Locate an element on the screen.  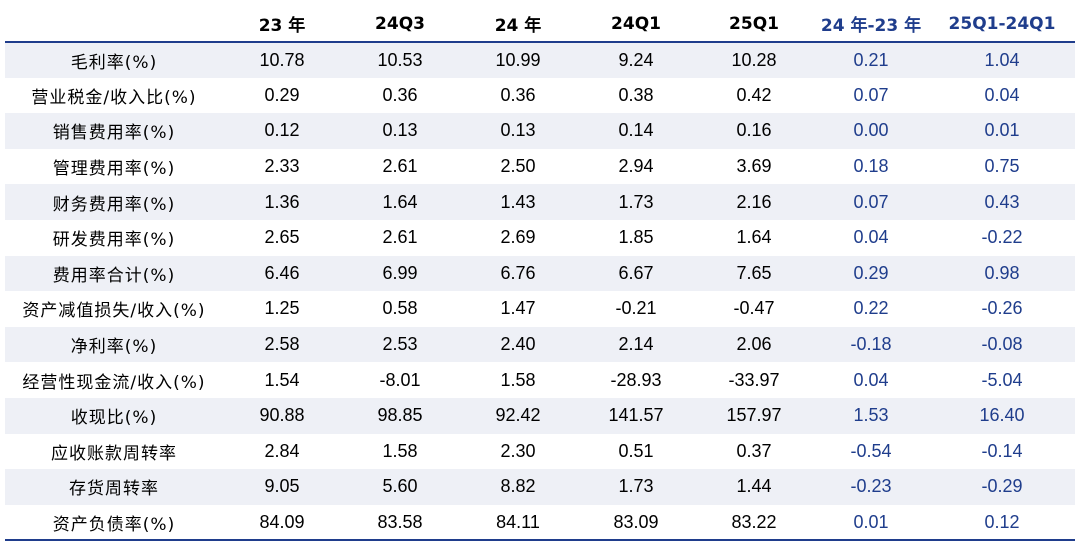
table-row: 研发费用率(%) 2.65 2.61 2.69 1.85 1.64 0.04 -0.22 is located at coordinates (540, 237).